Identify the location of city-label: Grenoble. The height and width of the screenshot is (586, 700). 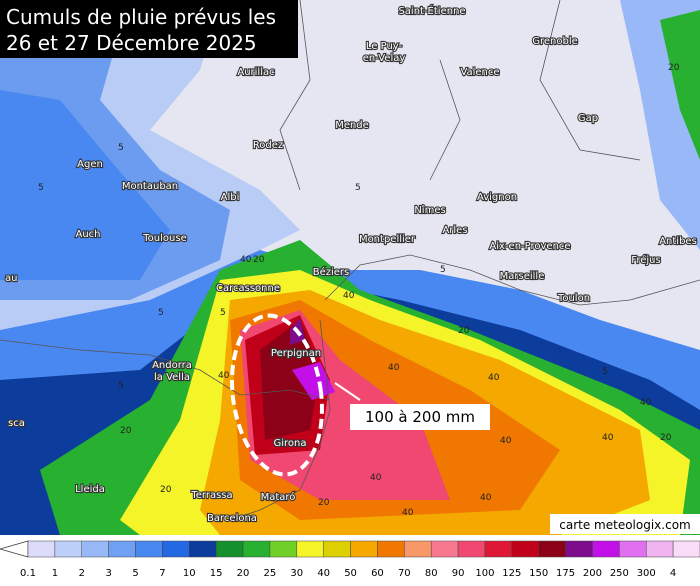
(555, 41).